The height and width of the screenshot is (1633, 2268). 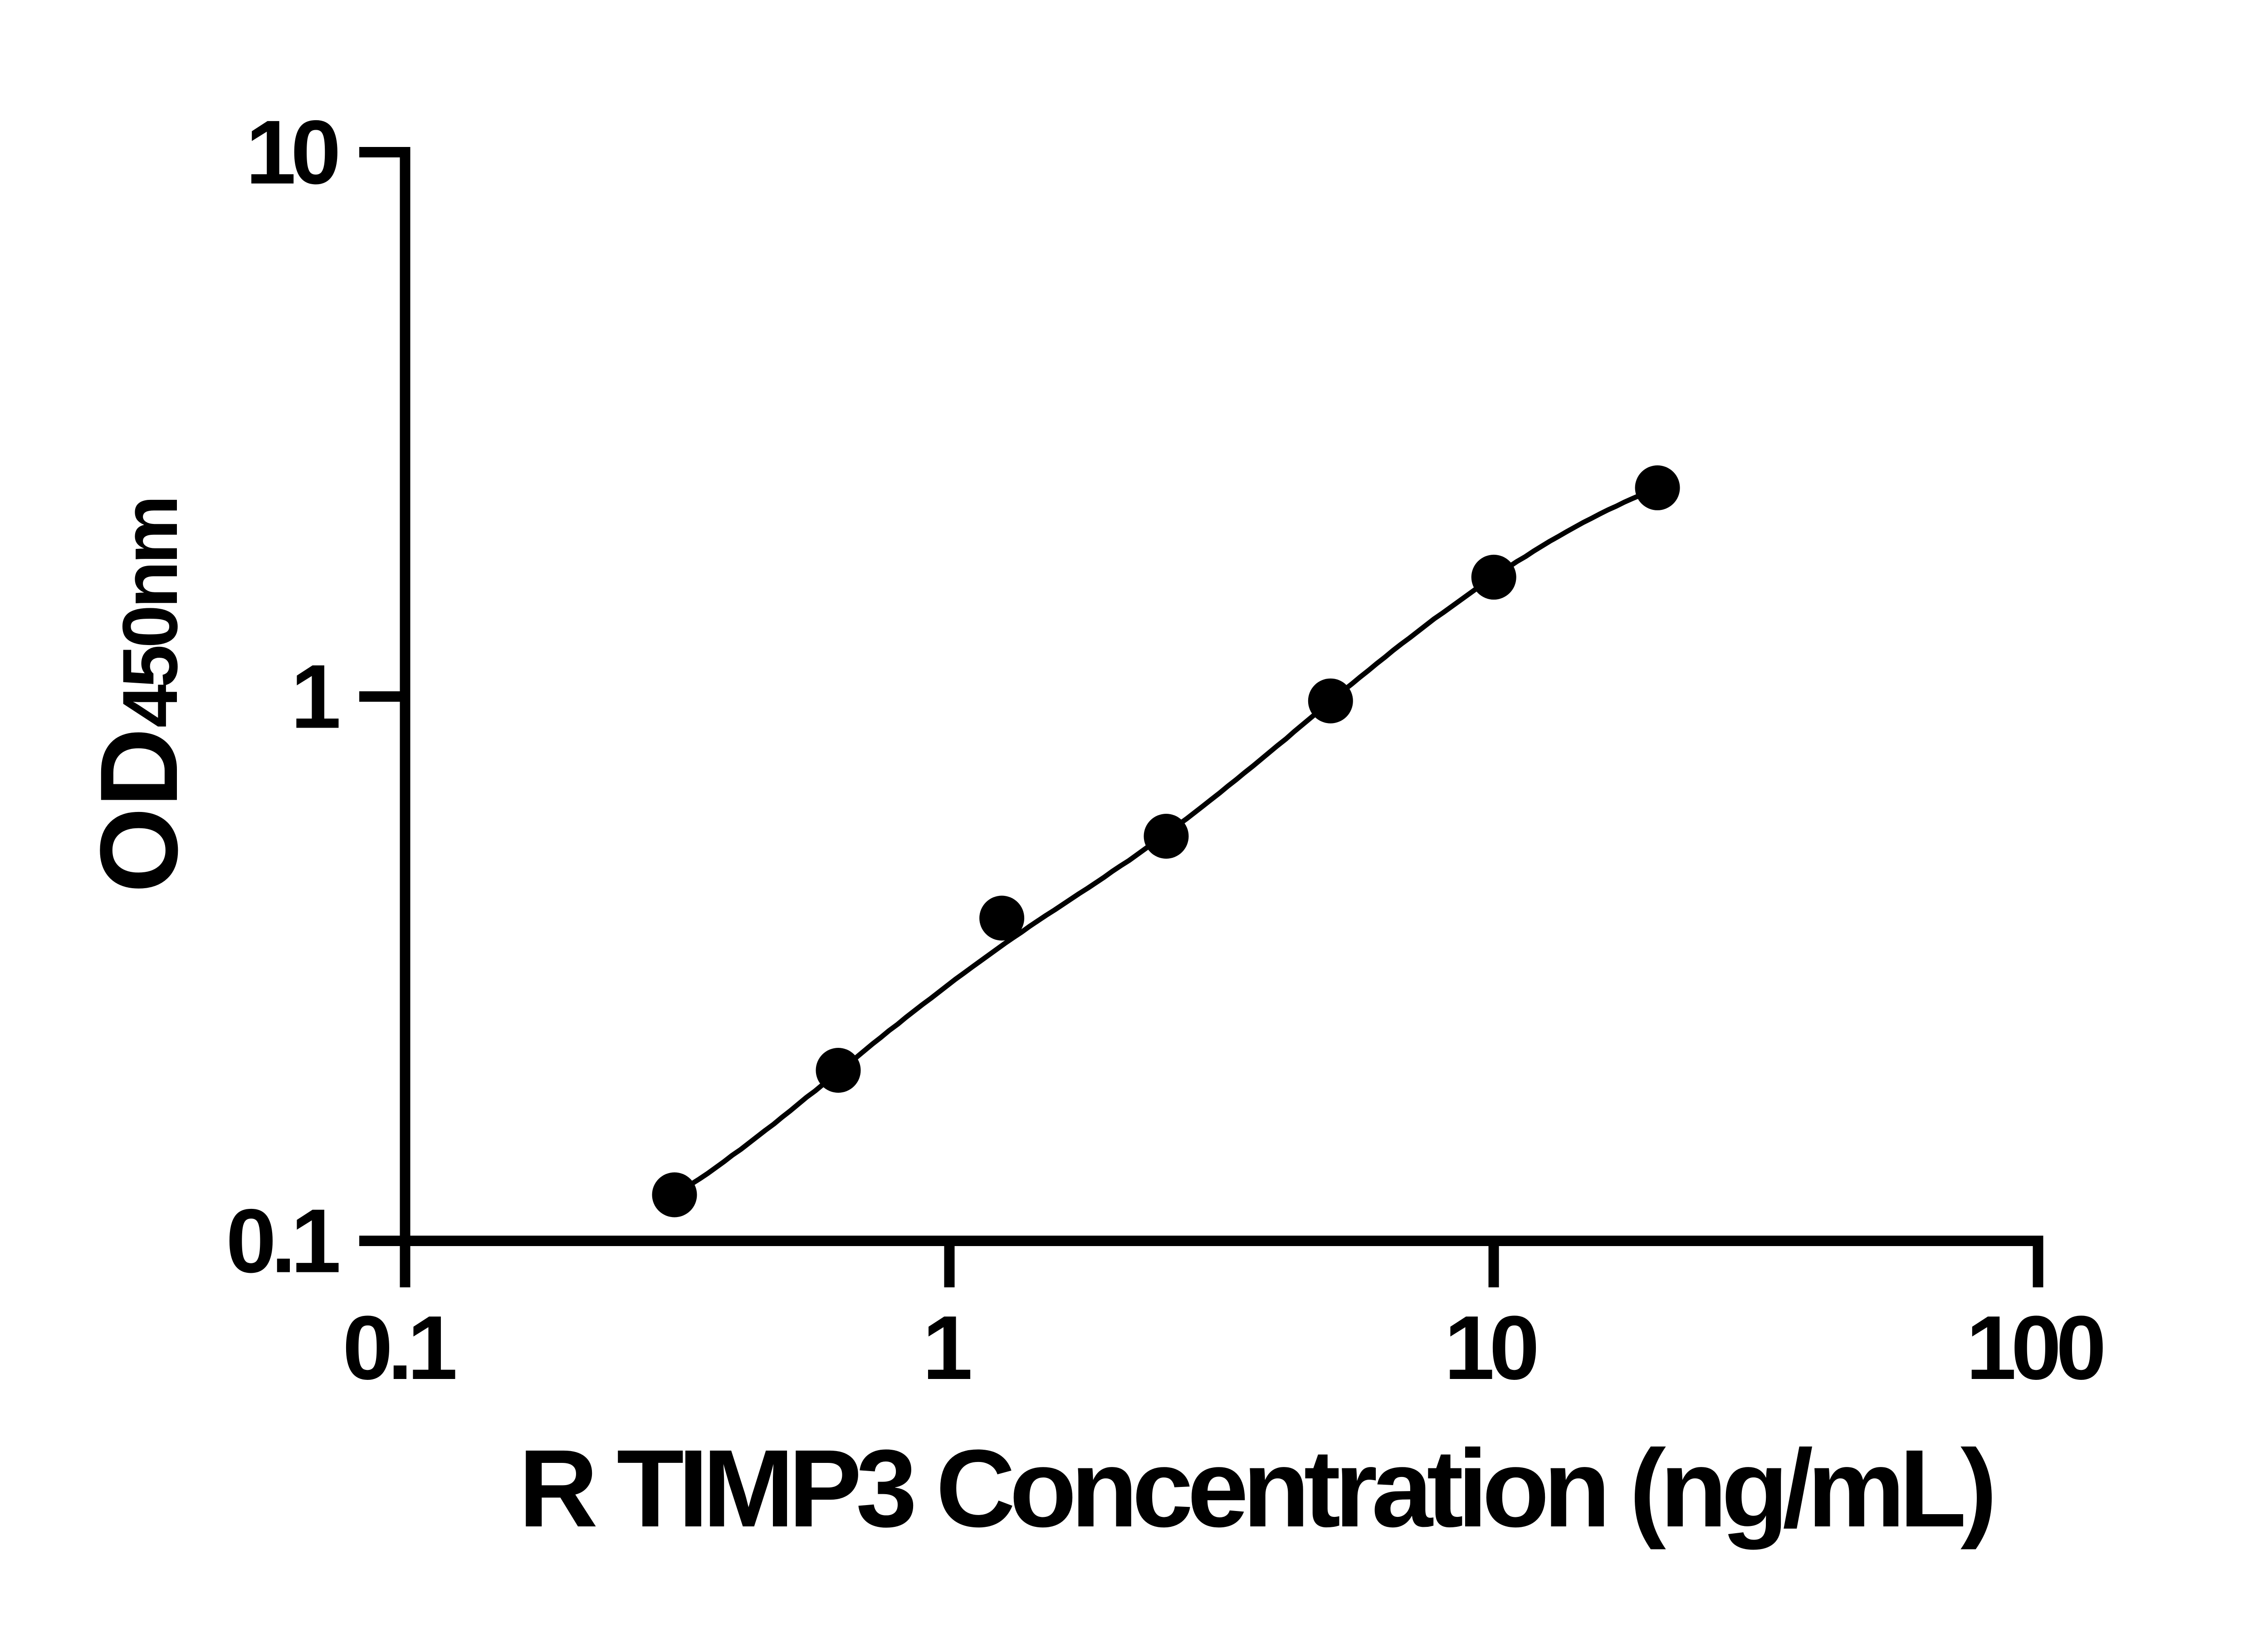 What do you see at coordinates (139, 696) in the screenshot?
I see `svg-text: OD450nm` at bounding box center [139, 696].